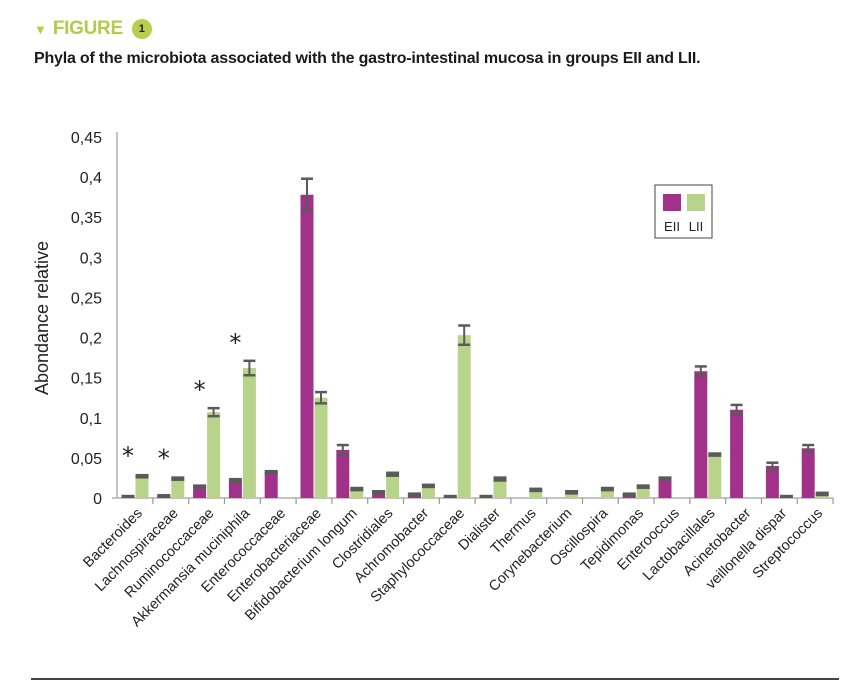  Describe the element at coordinates (91, 339) in the screenshot. I see `y-tick-label: 0,2` at that location.